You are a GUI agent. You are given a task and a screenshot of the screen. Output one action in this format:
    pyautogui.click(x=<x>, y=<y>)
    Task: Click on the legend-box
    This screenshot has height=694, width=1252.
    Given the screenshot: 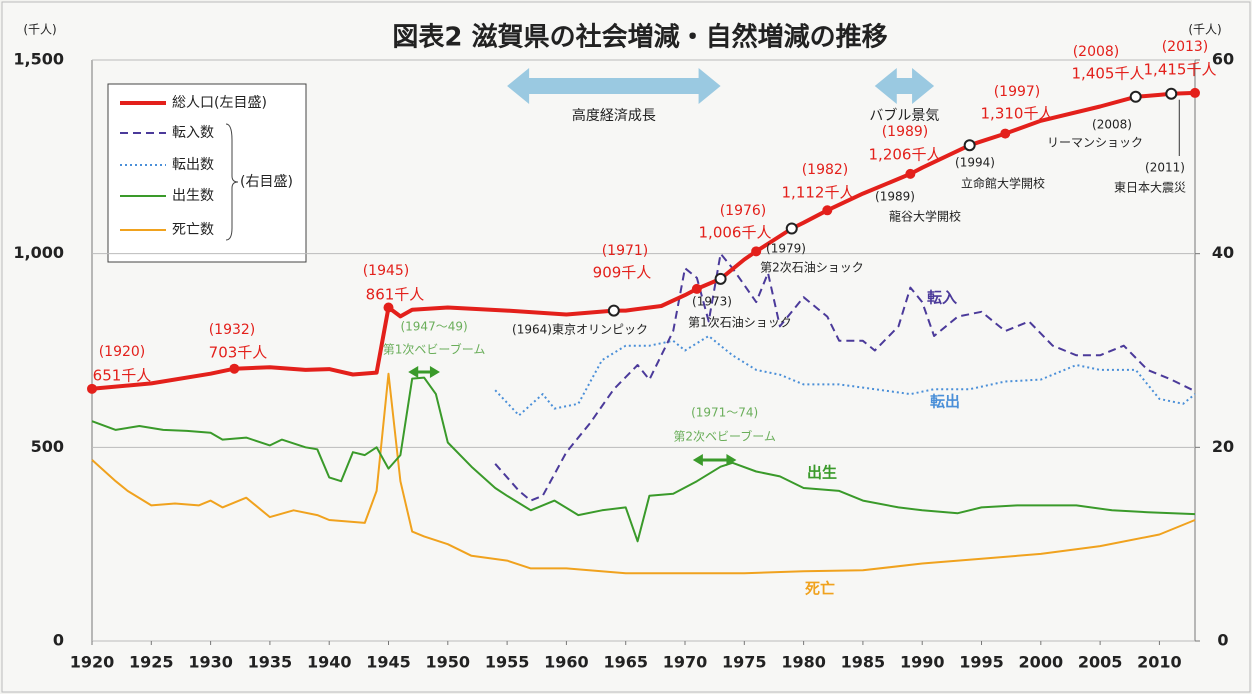 What is the action you would take?
    pyautogui.click(x=207, y=173)
    